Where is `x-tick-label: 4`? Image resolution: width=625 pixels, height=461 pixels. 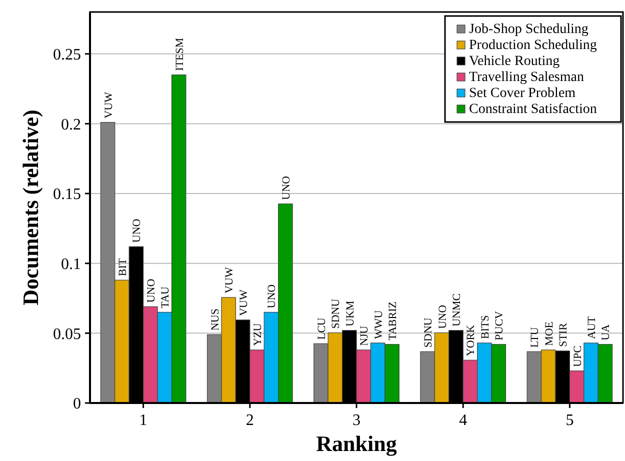
x-tick-label: 4 is located at coordinates (463, 420).